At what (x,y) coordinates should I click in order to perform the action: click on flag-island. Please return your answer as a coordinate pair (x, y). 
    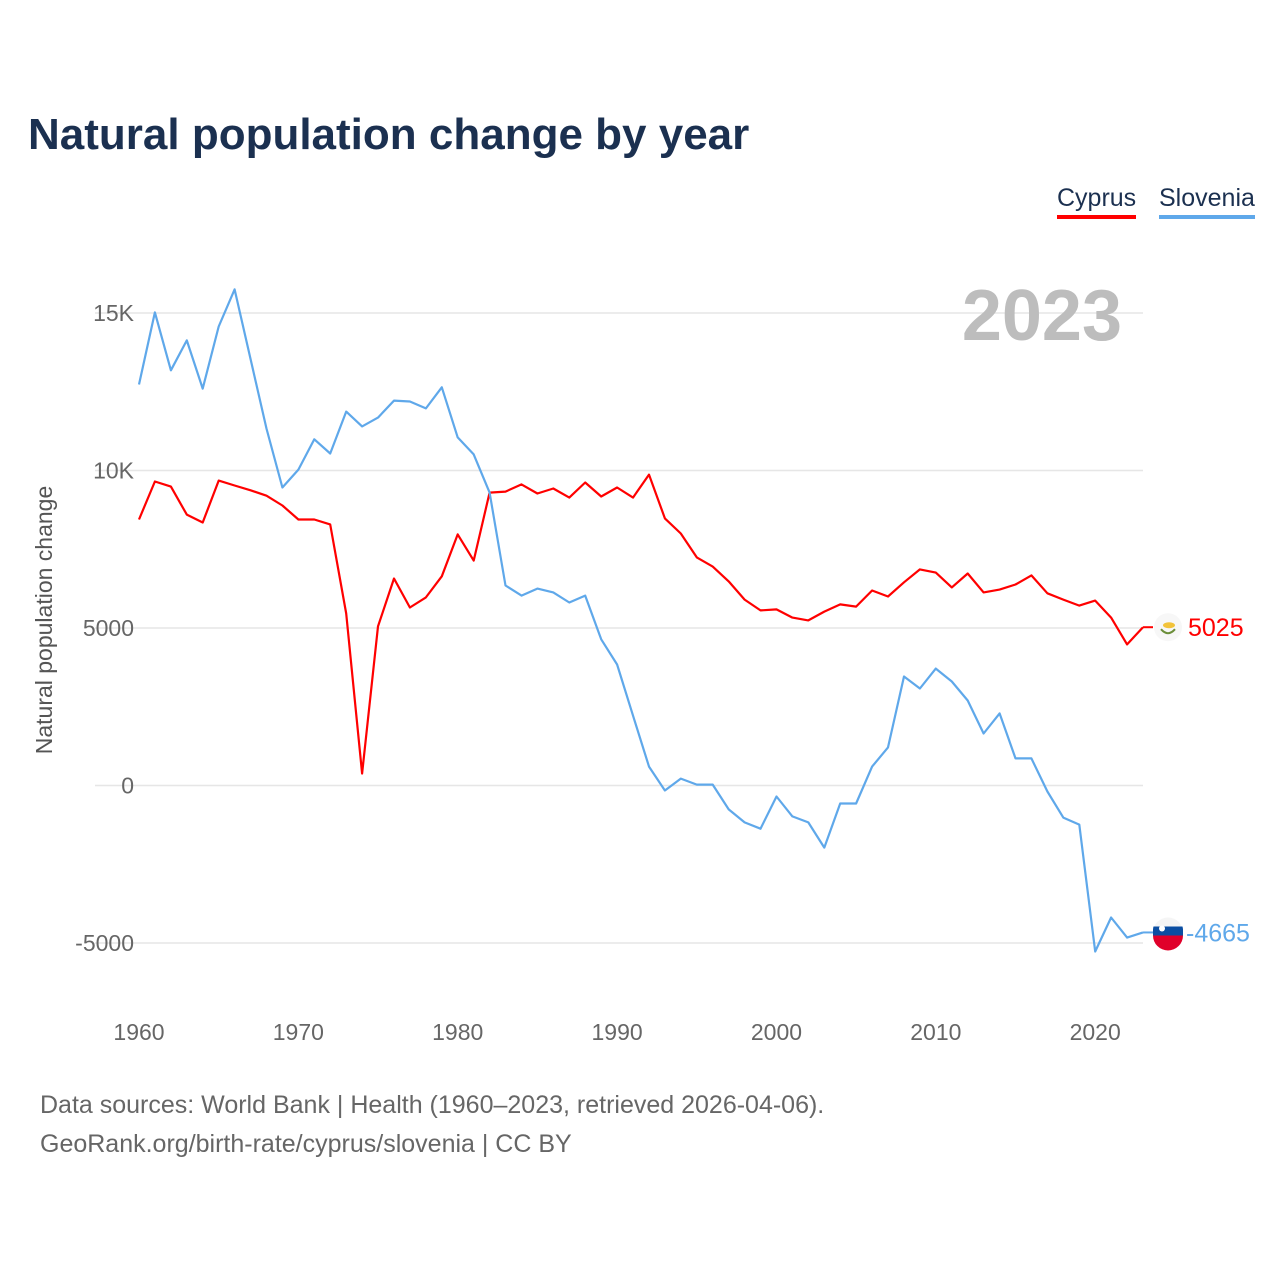
    Looking at the image, I should click on (1169, 625).